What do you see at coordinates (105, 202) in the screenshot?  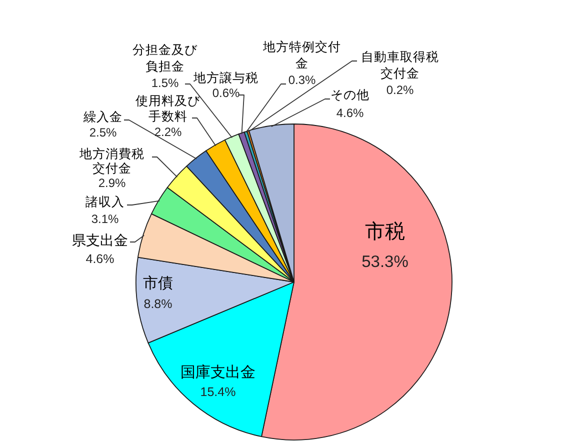 I see `slice-label: 諸収入` at bounding box center [105, 202].